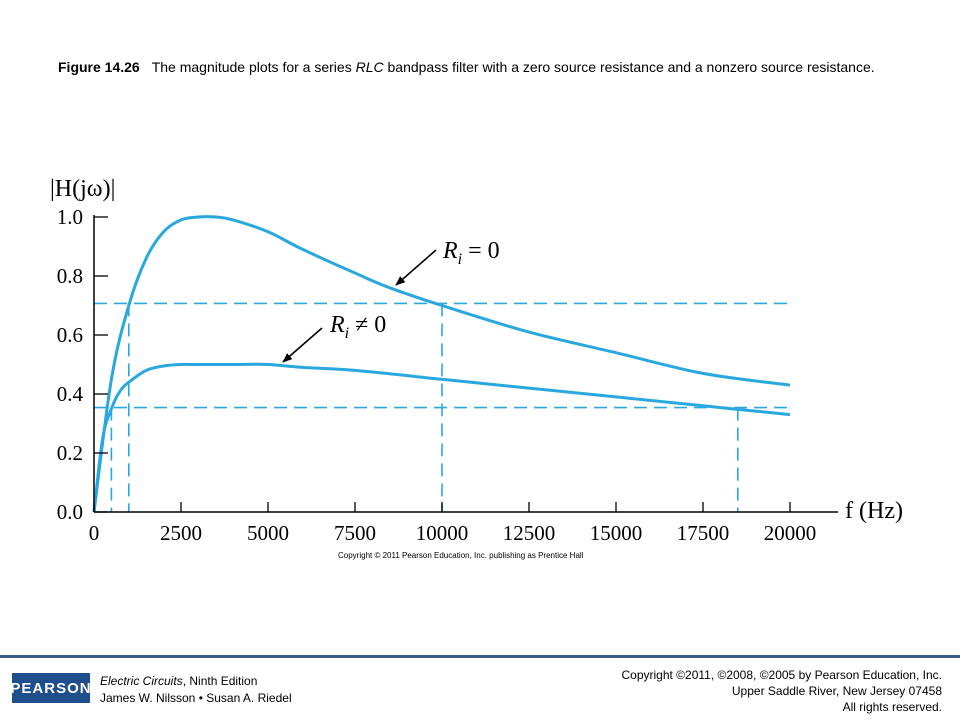 The image size is (960, 720). What do you see at coordinates (70, 394) in the screenshot?
I see `y-tick-label-2: 0.4` at bounding box center [70, 394].